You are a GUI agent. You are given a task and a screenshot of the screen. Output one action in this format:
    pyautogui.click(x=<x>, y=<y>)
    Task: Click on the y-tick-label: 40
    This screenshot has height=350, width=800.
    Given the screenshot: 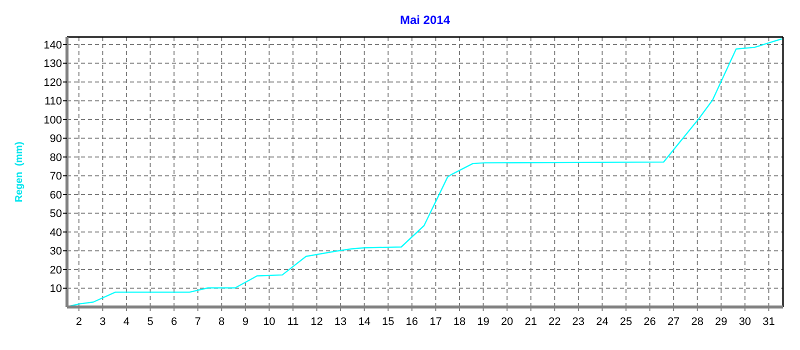 What is the action you would take?
    pyautogui.click(x=56, y=232)
    